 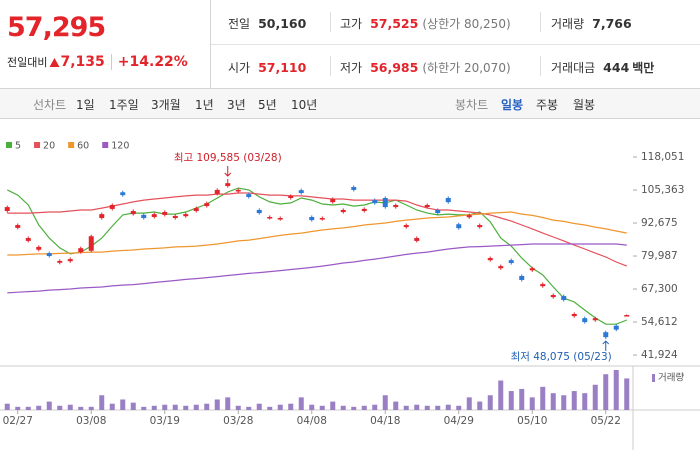 I want to click on annotation-low: 최저 48,075 (05/23), so click(x=561, y=357).